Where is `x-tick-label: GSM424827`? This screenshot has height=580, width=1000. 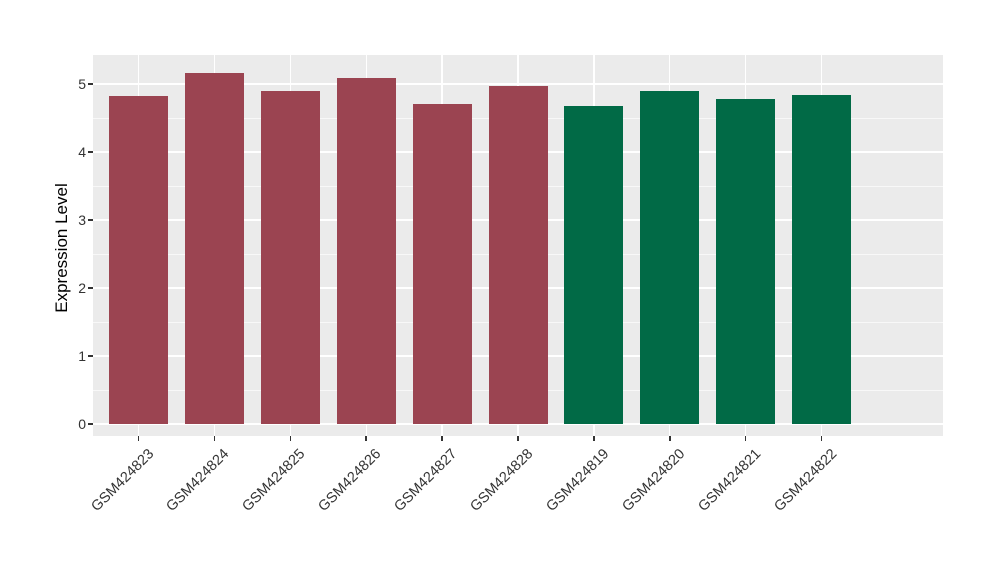 x-tick-label: GSM424827 is located at coordinates (426, 480).